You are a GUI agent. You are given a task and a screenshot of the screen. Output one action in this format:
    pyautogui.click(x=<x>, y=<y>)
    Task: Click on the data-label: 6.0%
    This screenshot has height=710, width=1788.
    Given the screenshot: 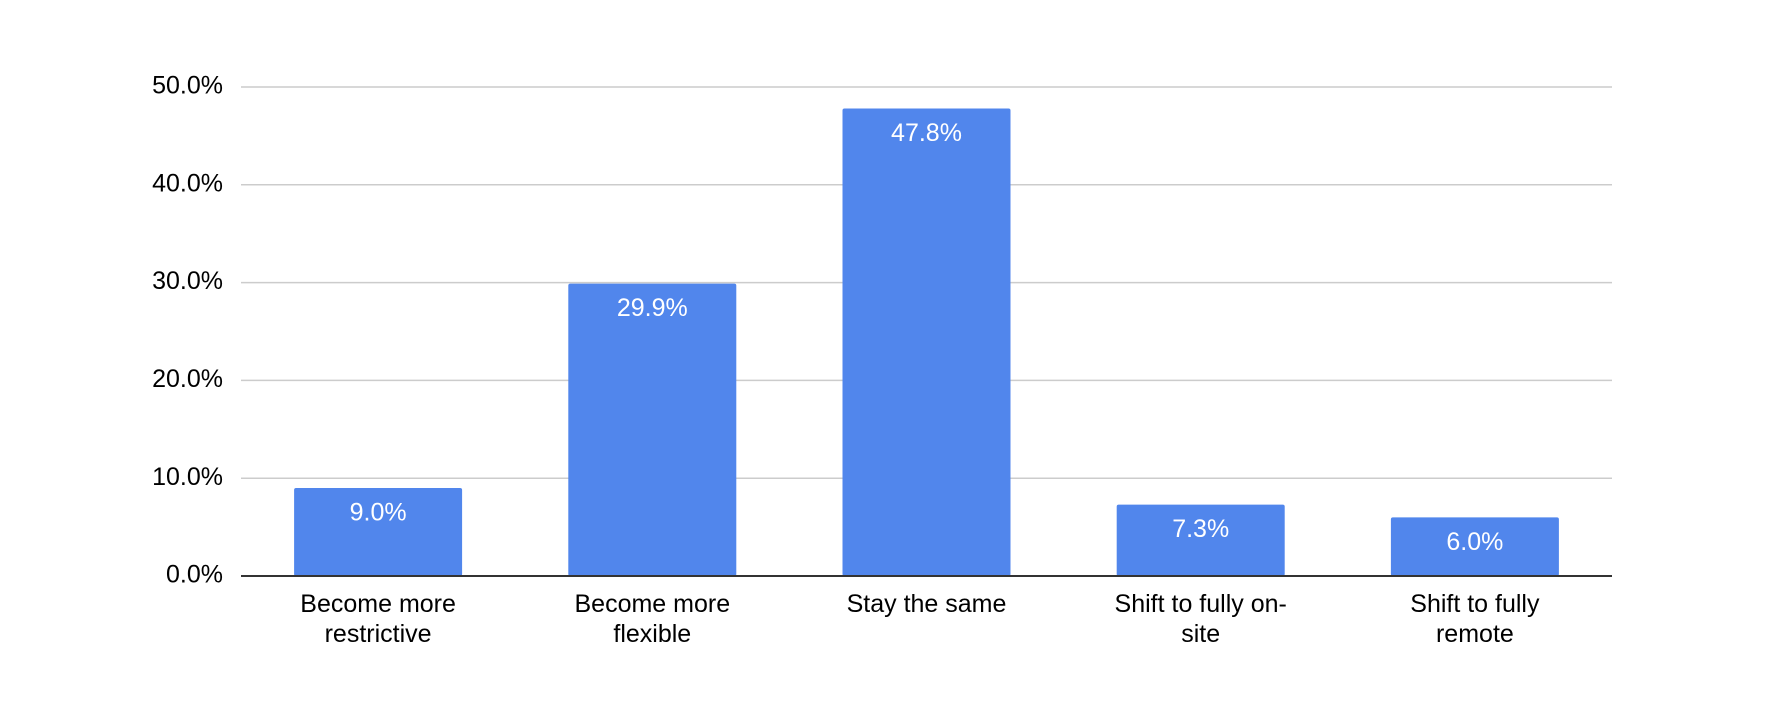 What is the action you would take?
    pyautogui.click(x=1474, y=542)
    